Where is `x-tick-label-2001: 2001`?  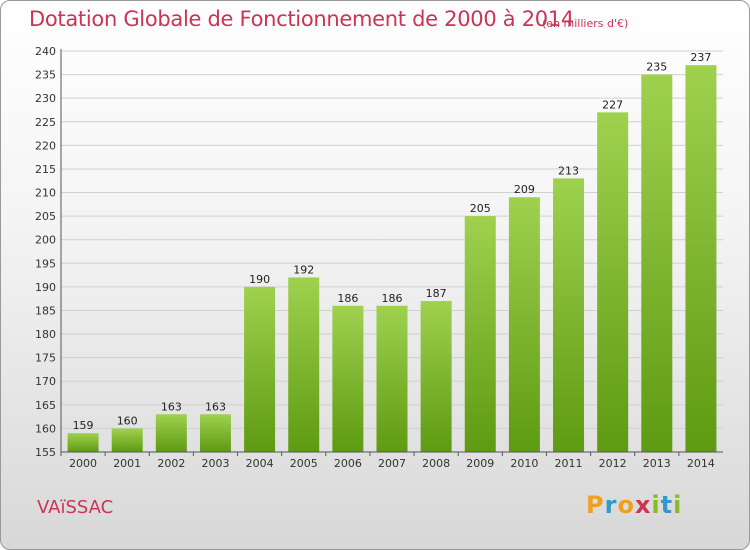
x-tick-label-2001: 2001 is located at coordinates (127, 463).